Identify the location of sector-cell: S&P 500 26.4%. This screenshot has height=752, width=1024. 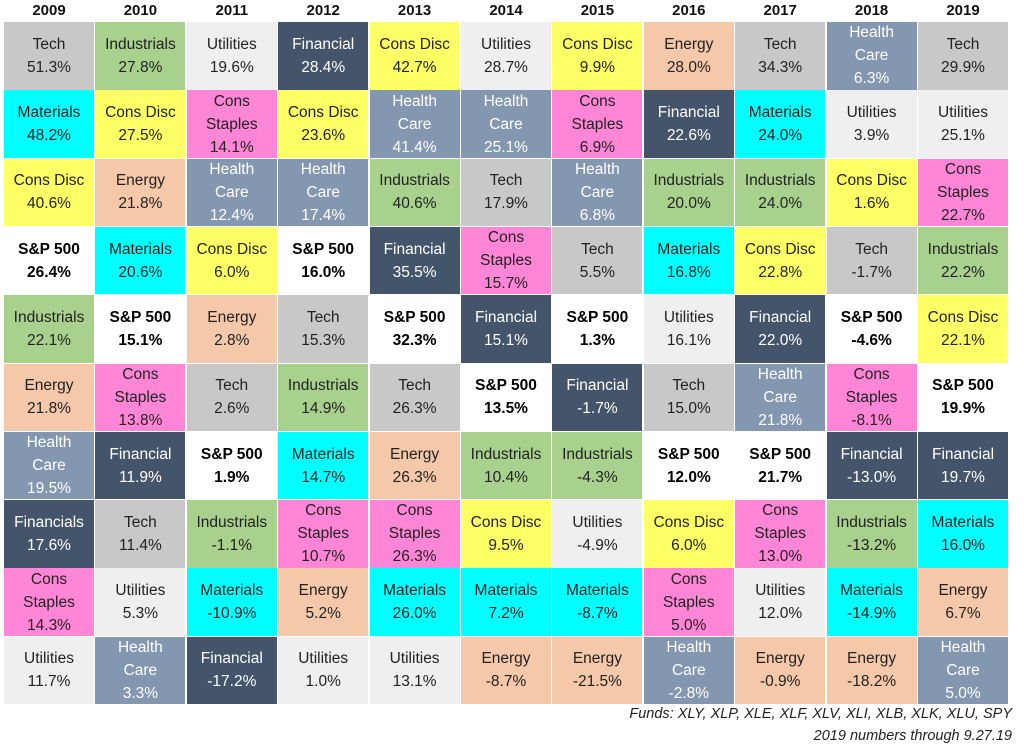
(49, 260).